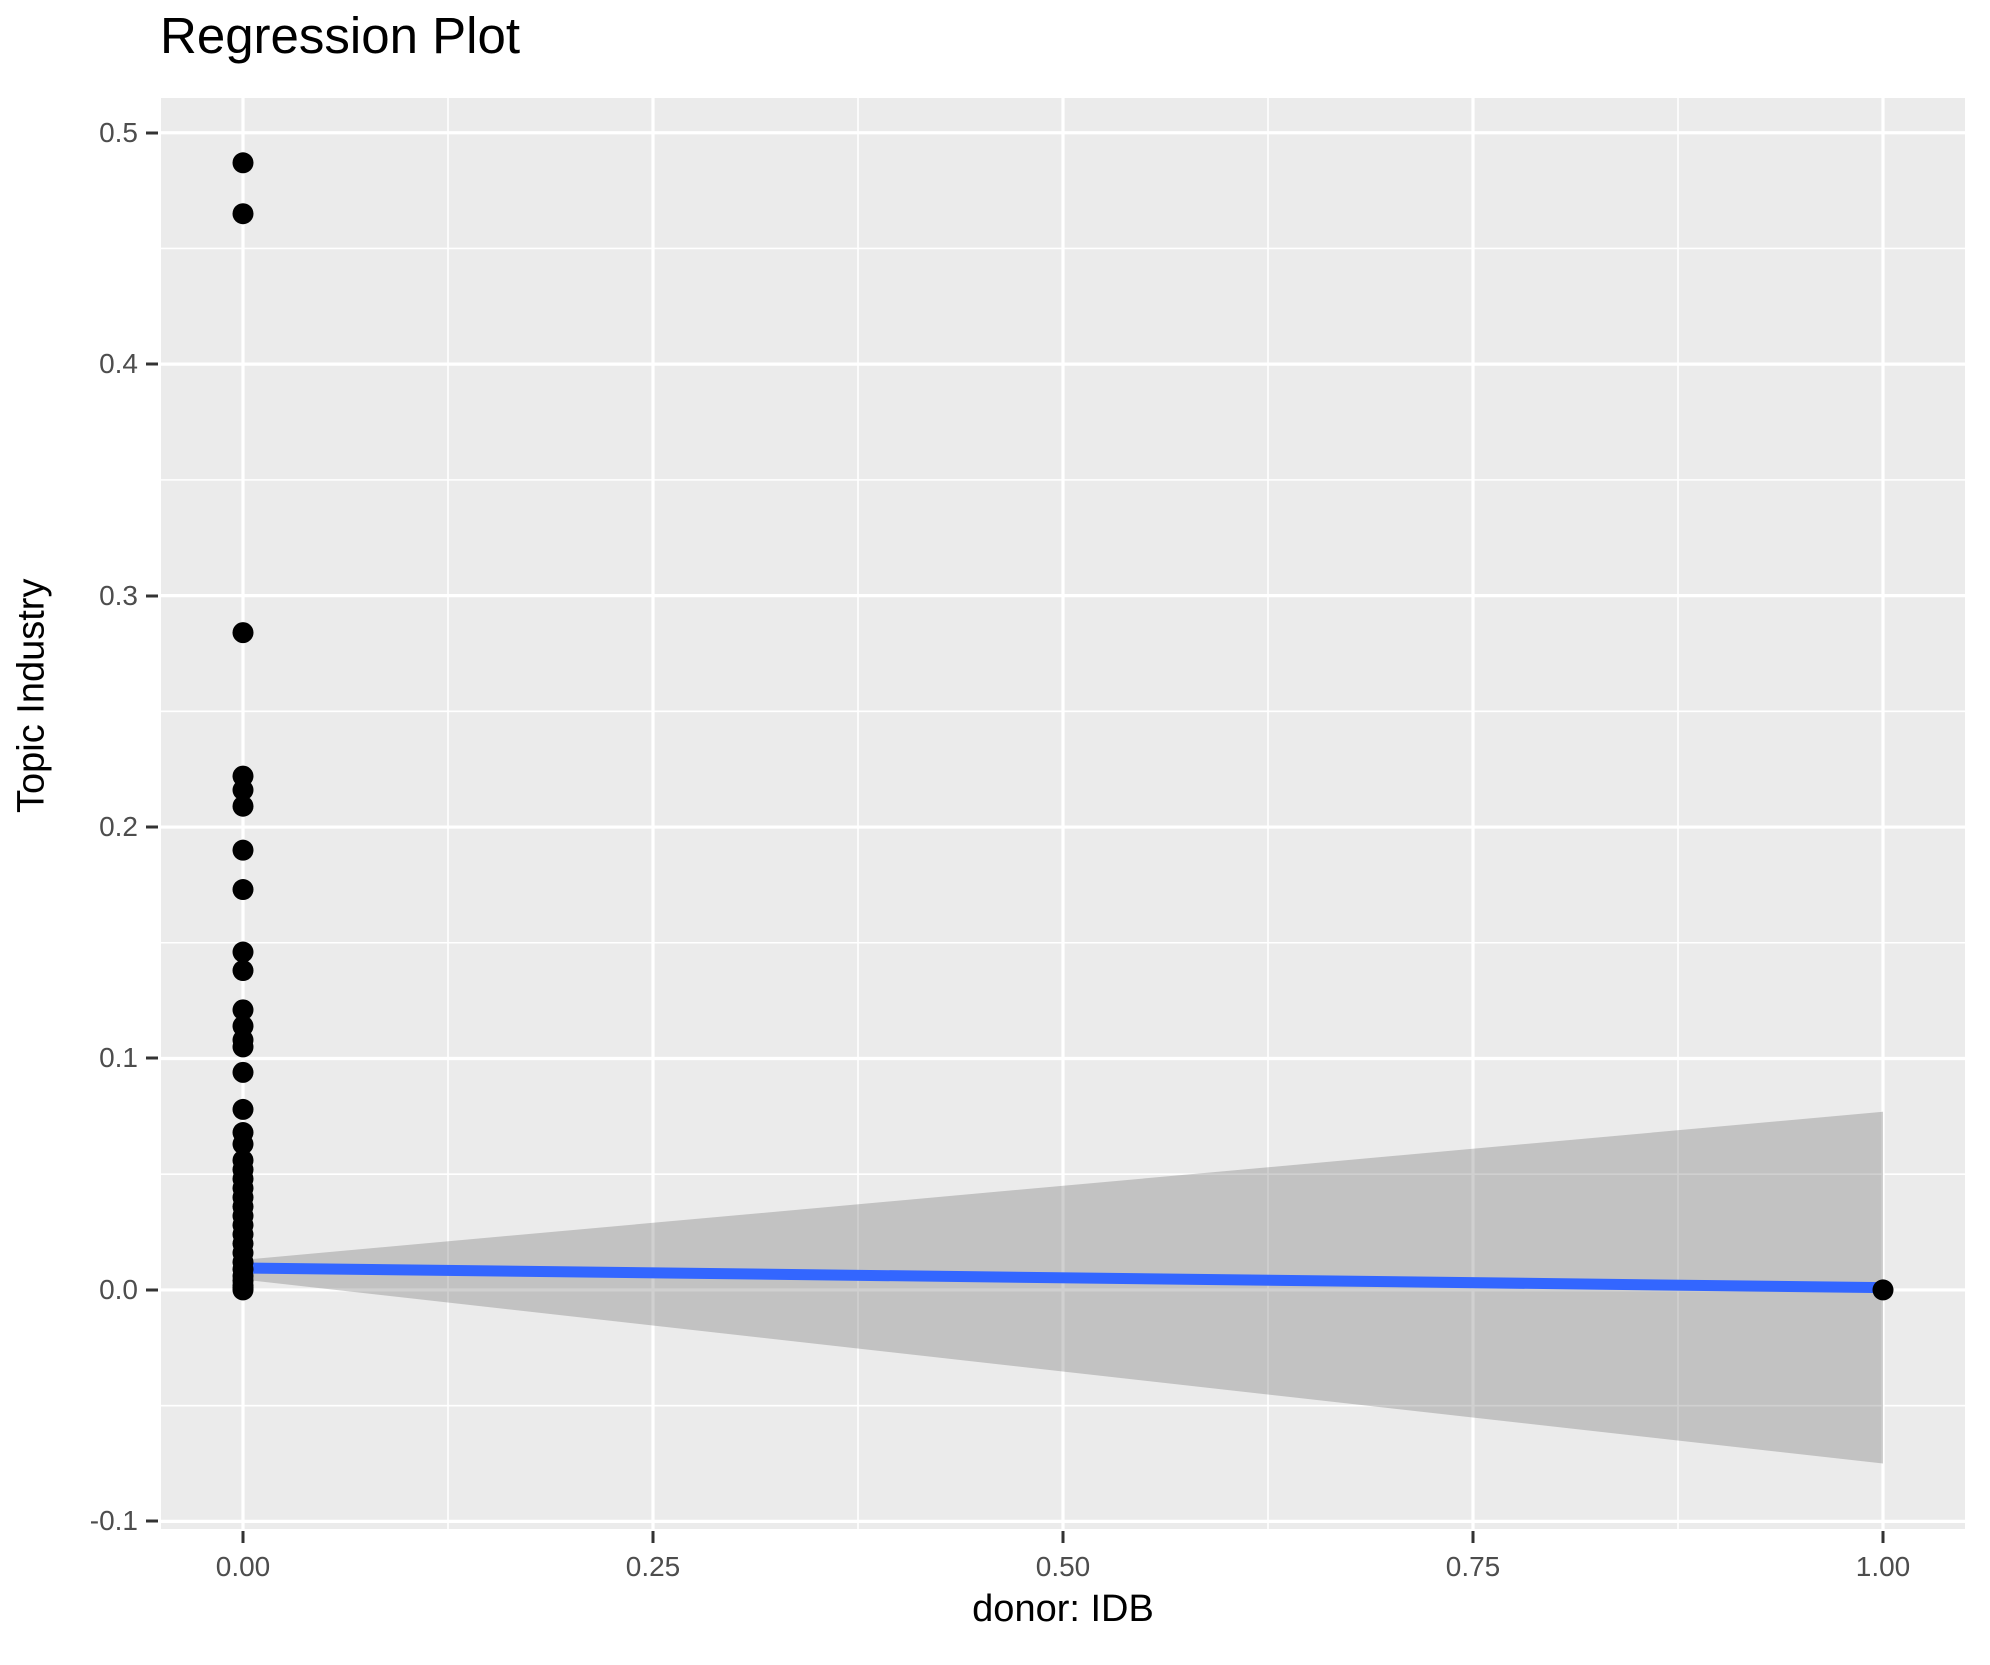 The width and height of the screenshot is (1990, 1665). Describe the element at coordinates (118, 827) in the screenshot. I see `y-tick-label: 0.2` at that location.